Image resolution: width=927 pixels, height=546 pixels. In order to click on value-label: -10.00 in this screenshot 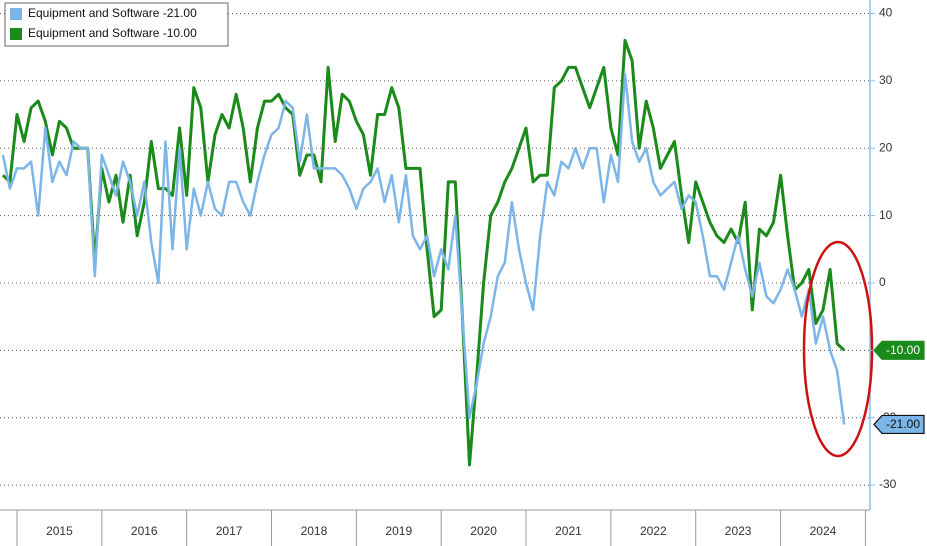, I will do `click(903, 350)`.